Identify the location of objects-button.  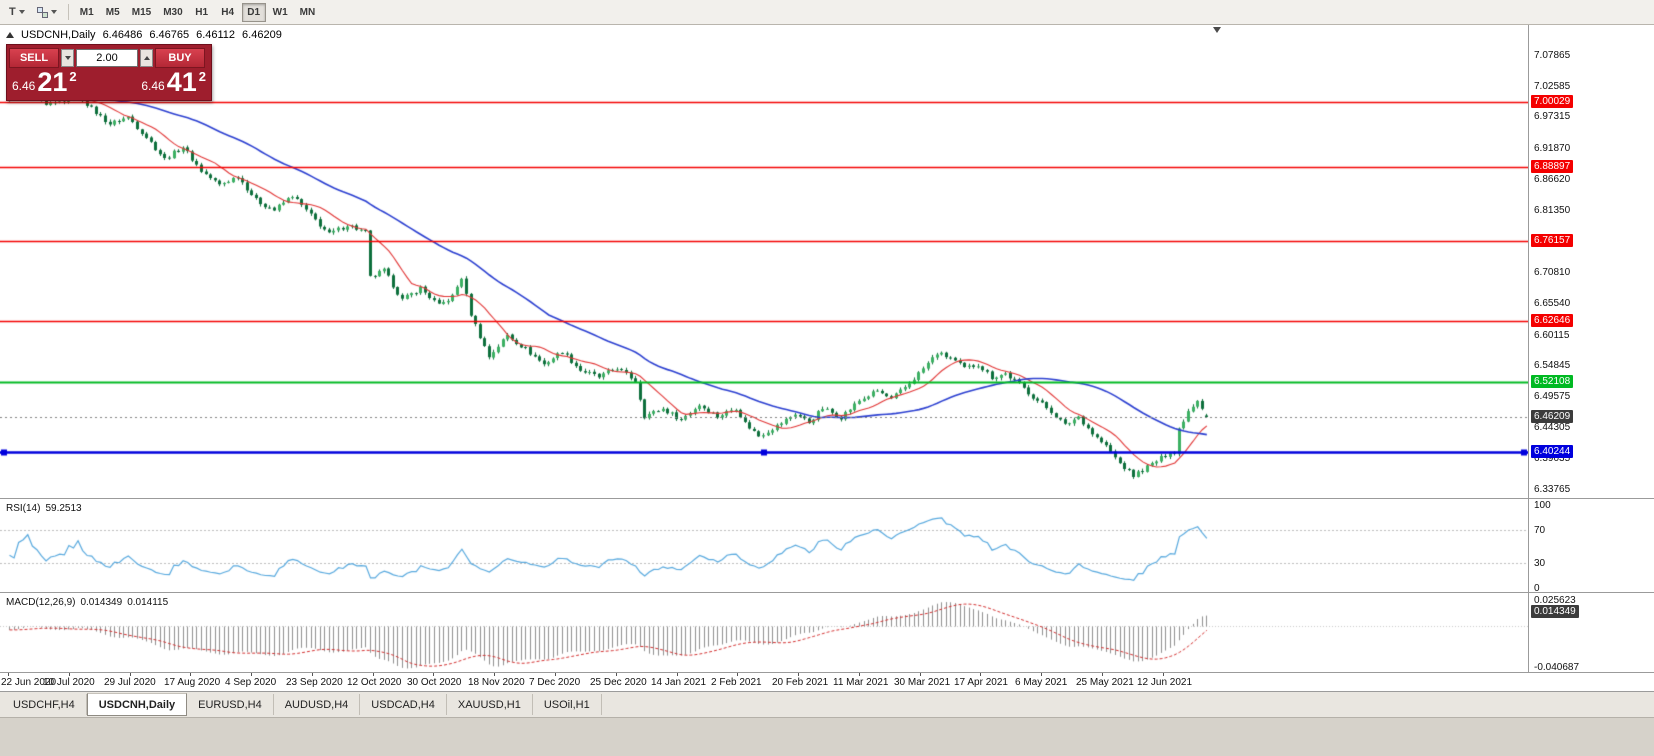
(47, 12).